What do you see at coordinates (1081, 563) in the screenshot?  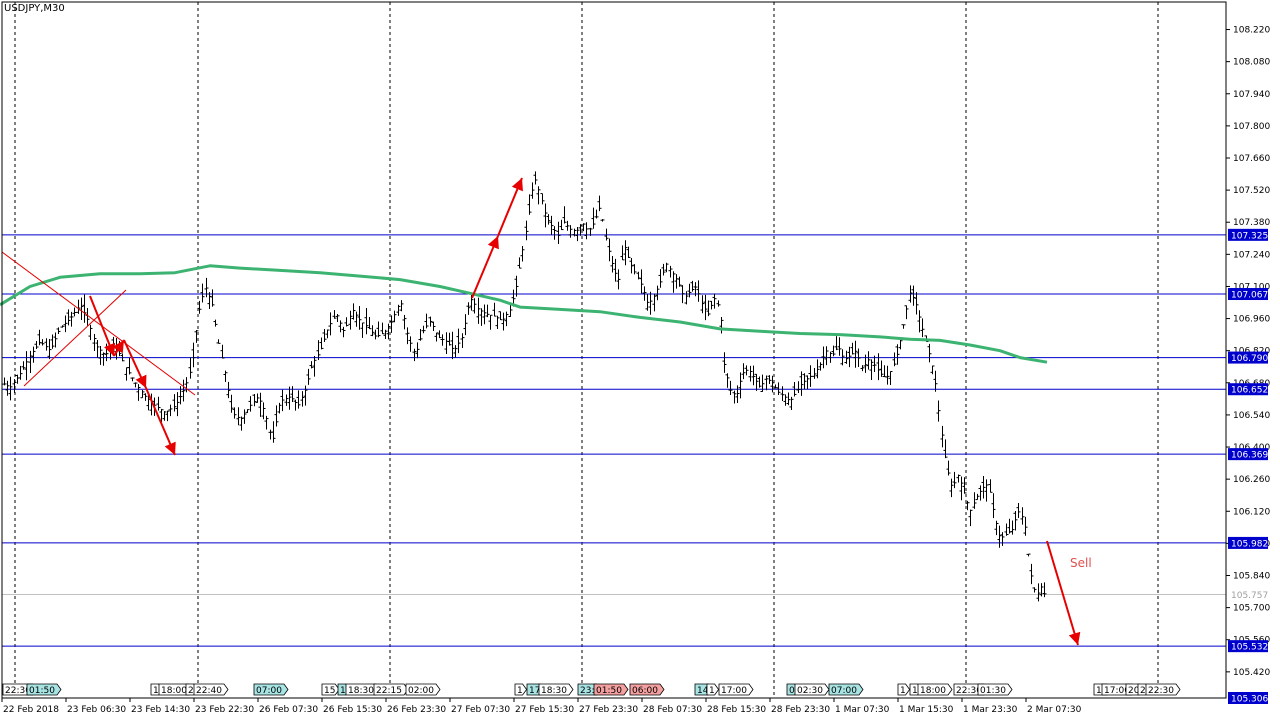 I see `sell-annotation: Sell` at bounding box center [1081, 563].